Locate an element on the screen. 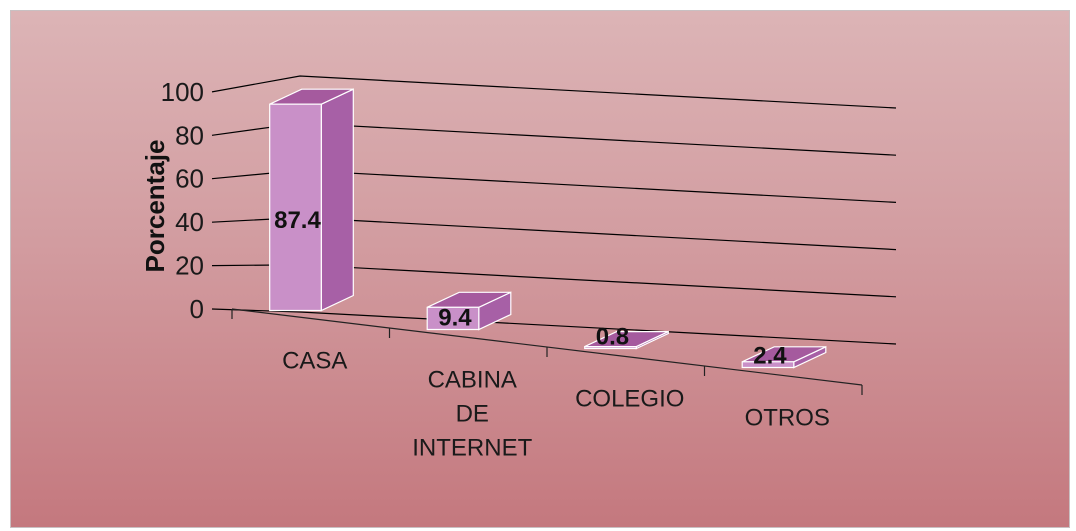 The image size is (1076, 531). x-tick-label: COLEGIO is located at coordinates (629, 399).